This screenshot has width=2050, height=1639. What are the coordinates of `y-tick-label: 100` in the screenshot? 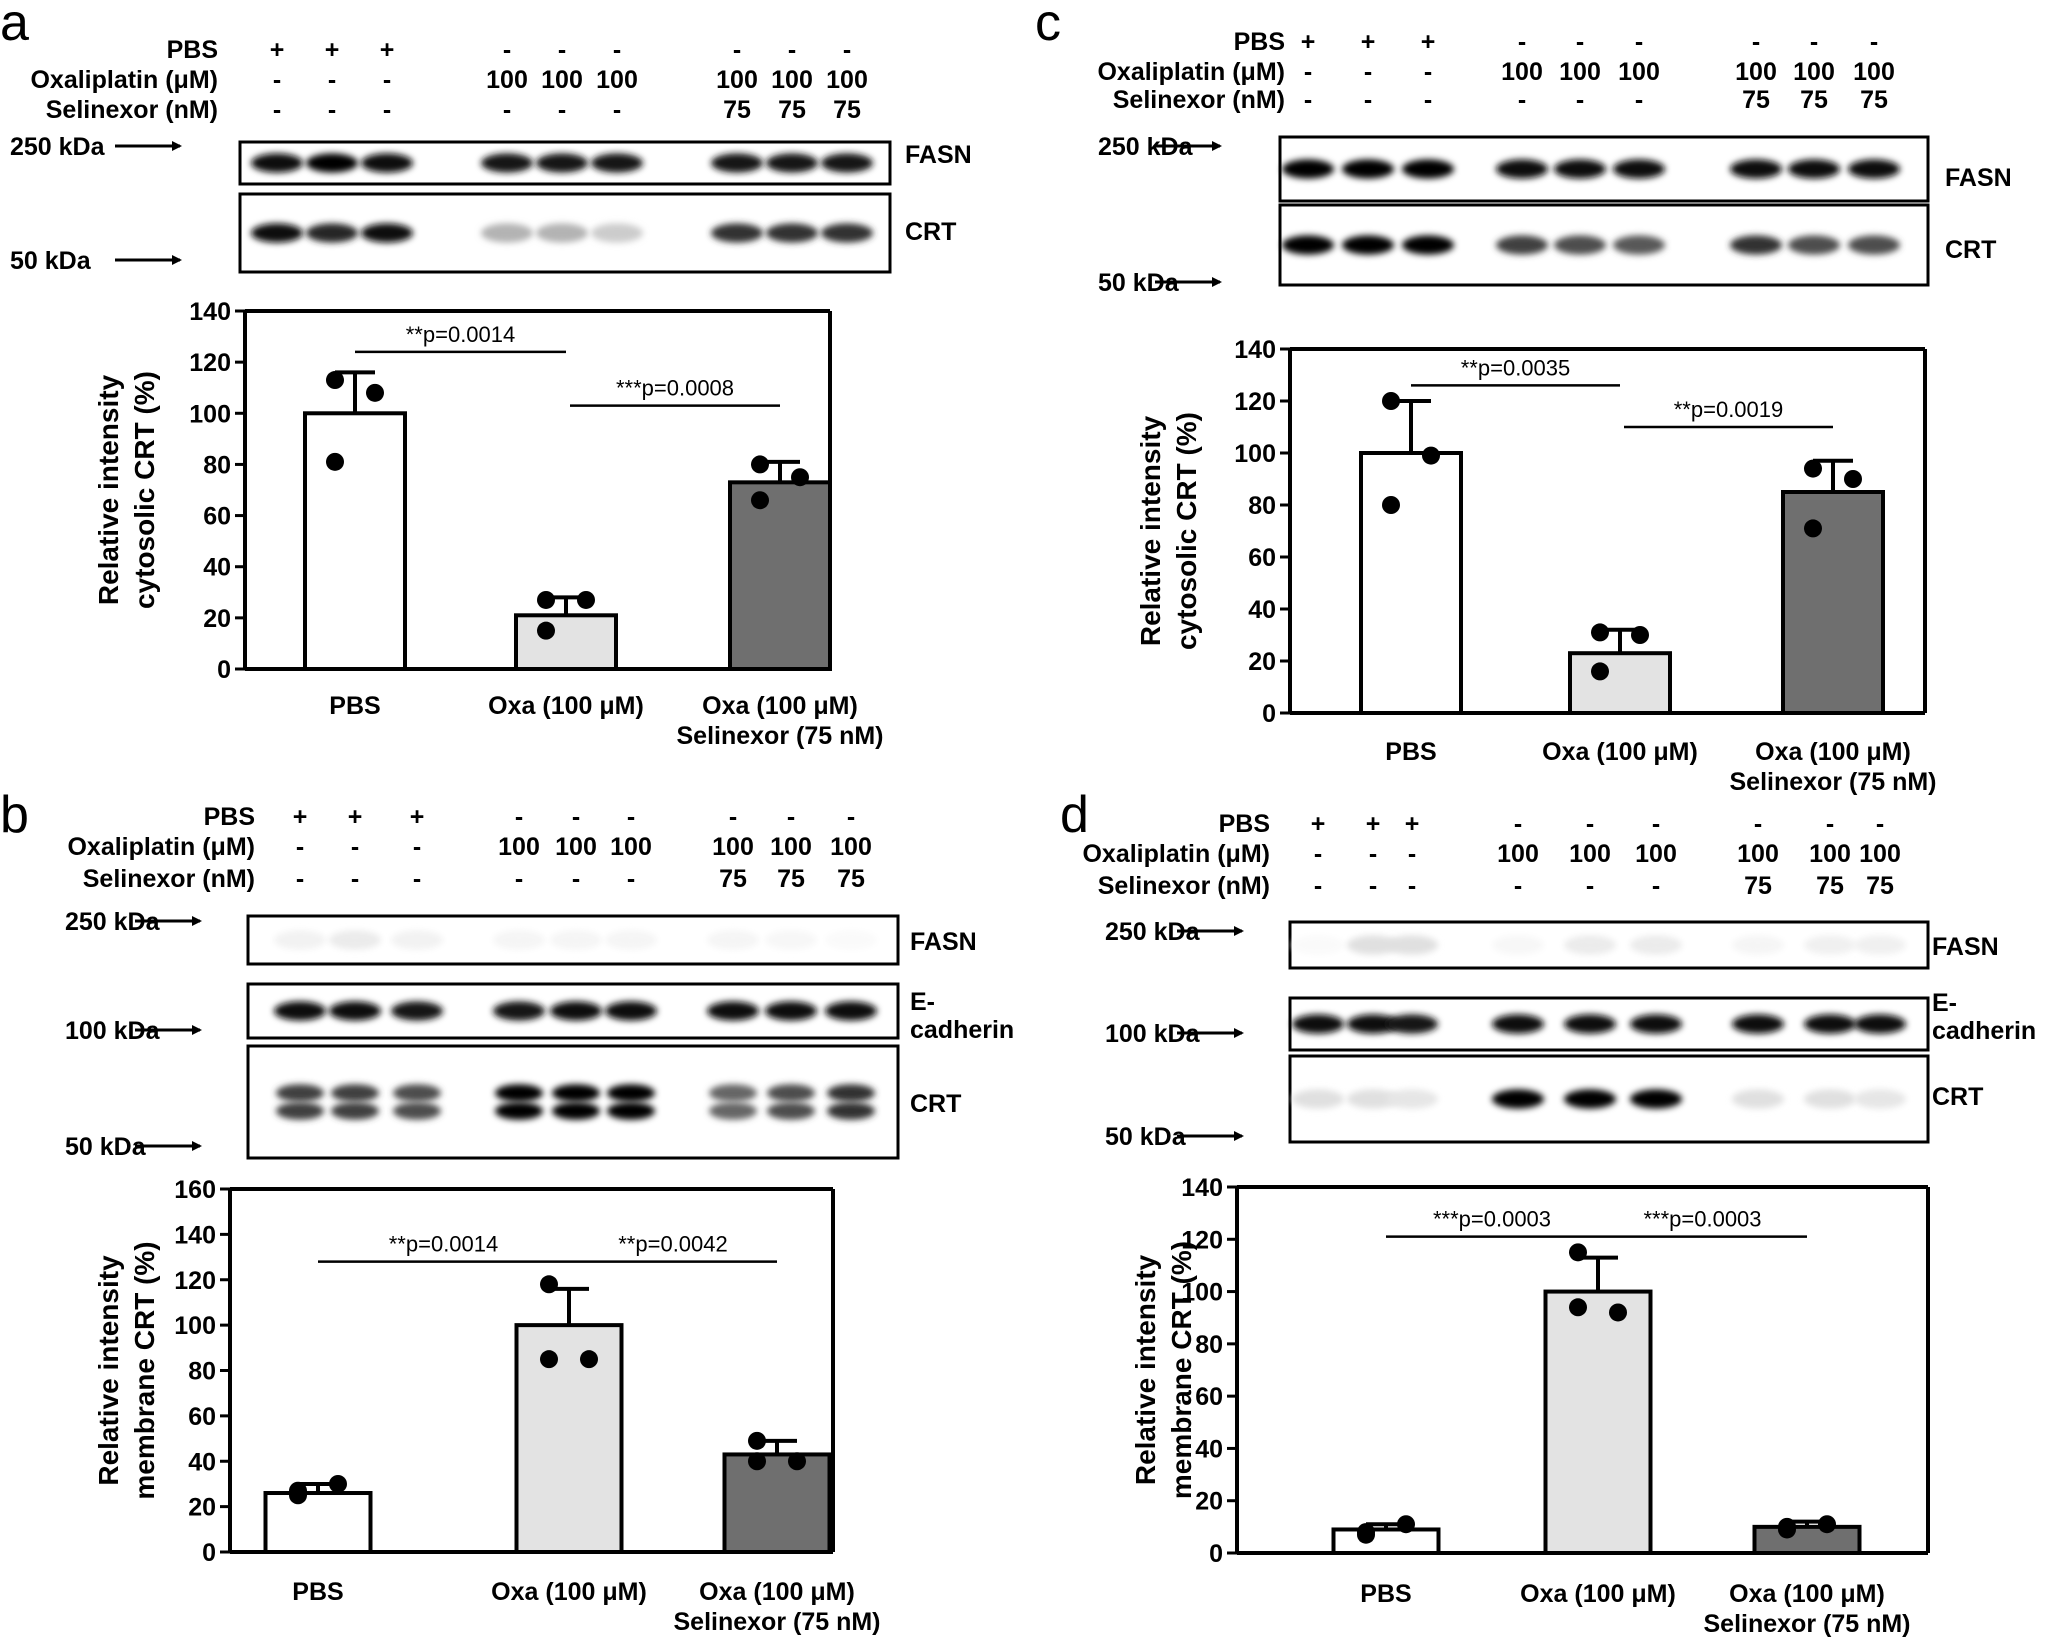 It's located at (195, 1326).